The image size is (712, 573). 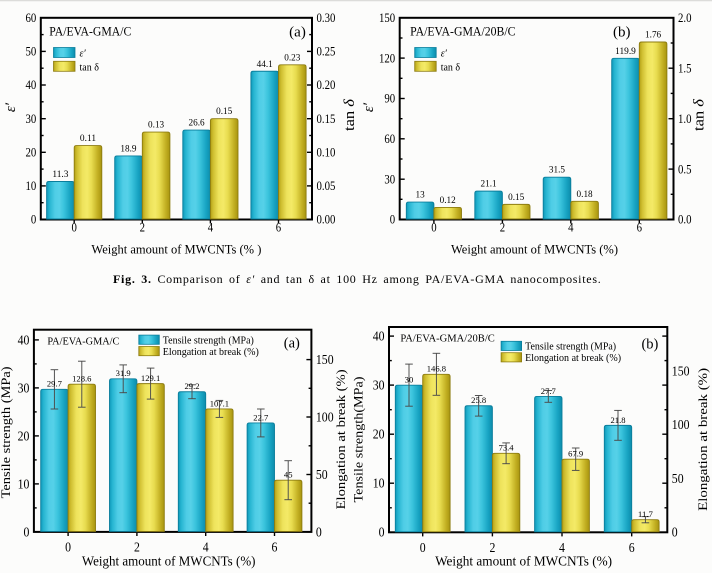 I want to click on svg-text: 0.00, so click(x=326, y=220).